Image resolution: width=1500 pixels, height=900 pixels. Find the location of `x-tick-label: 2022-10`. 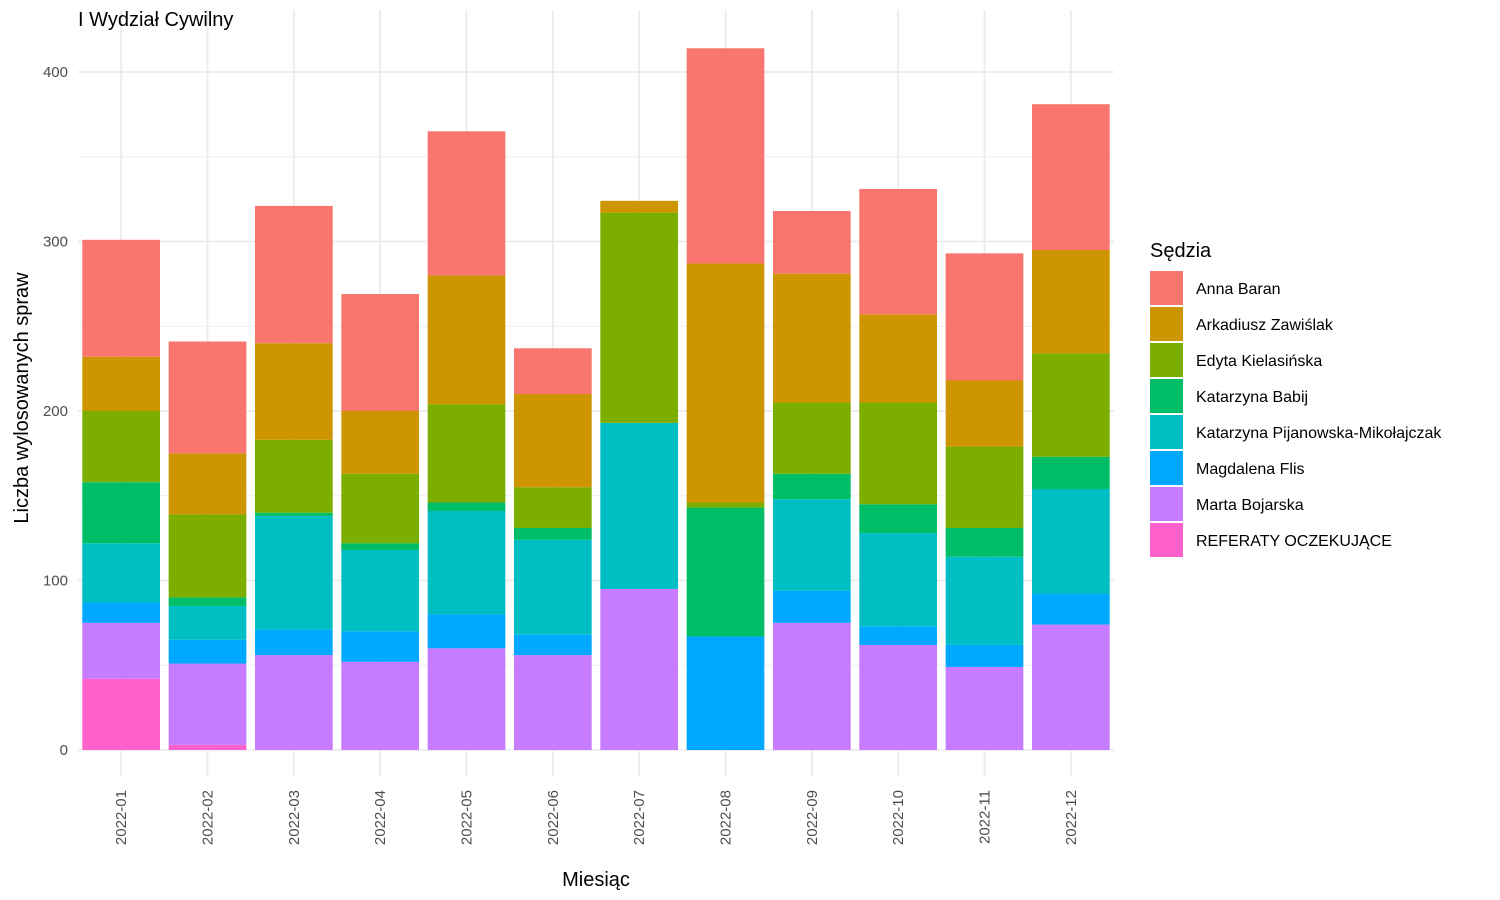

x-tick-label: 2022-10 is located at coordinates (898, 817).